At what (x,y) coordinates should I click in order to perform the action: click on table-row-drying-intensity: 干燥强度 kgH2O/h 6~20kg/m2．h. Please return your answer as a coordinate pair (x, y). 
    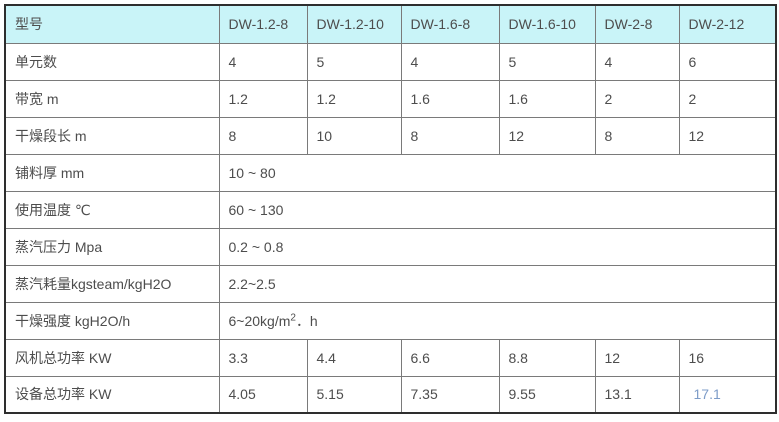
    Looking at the image, I should click on (390, 320).